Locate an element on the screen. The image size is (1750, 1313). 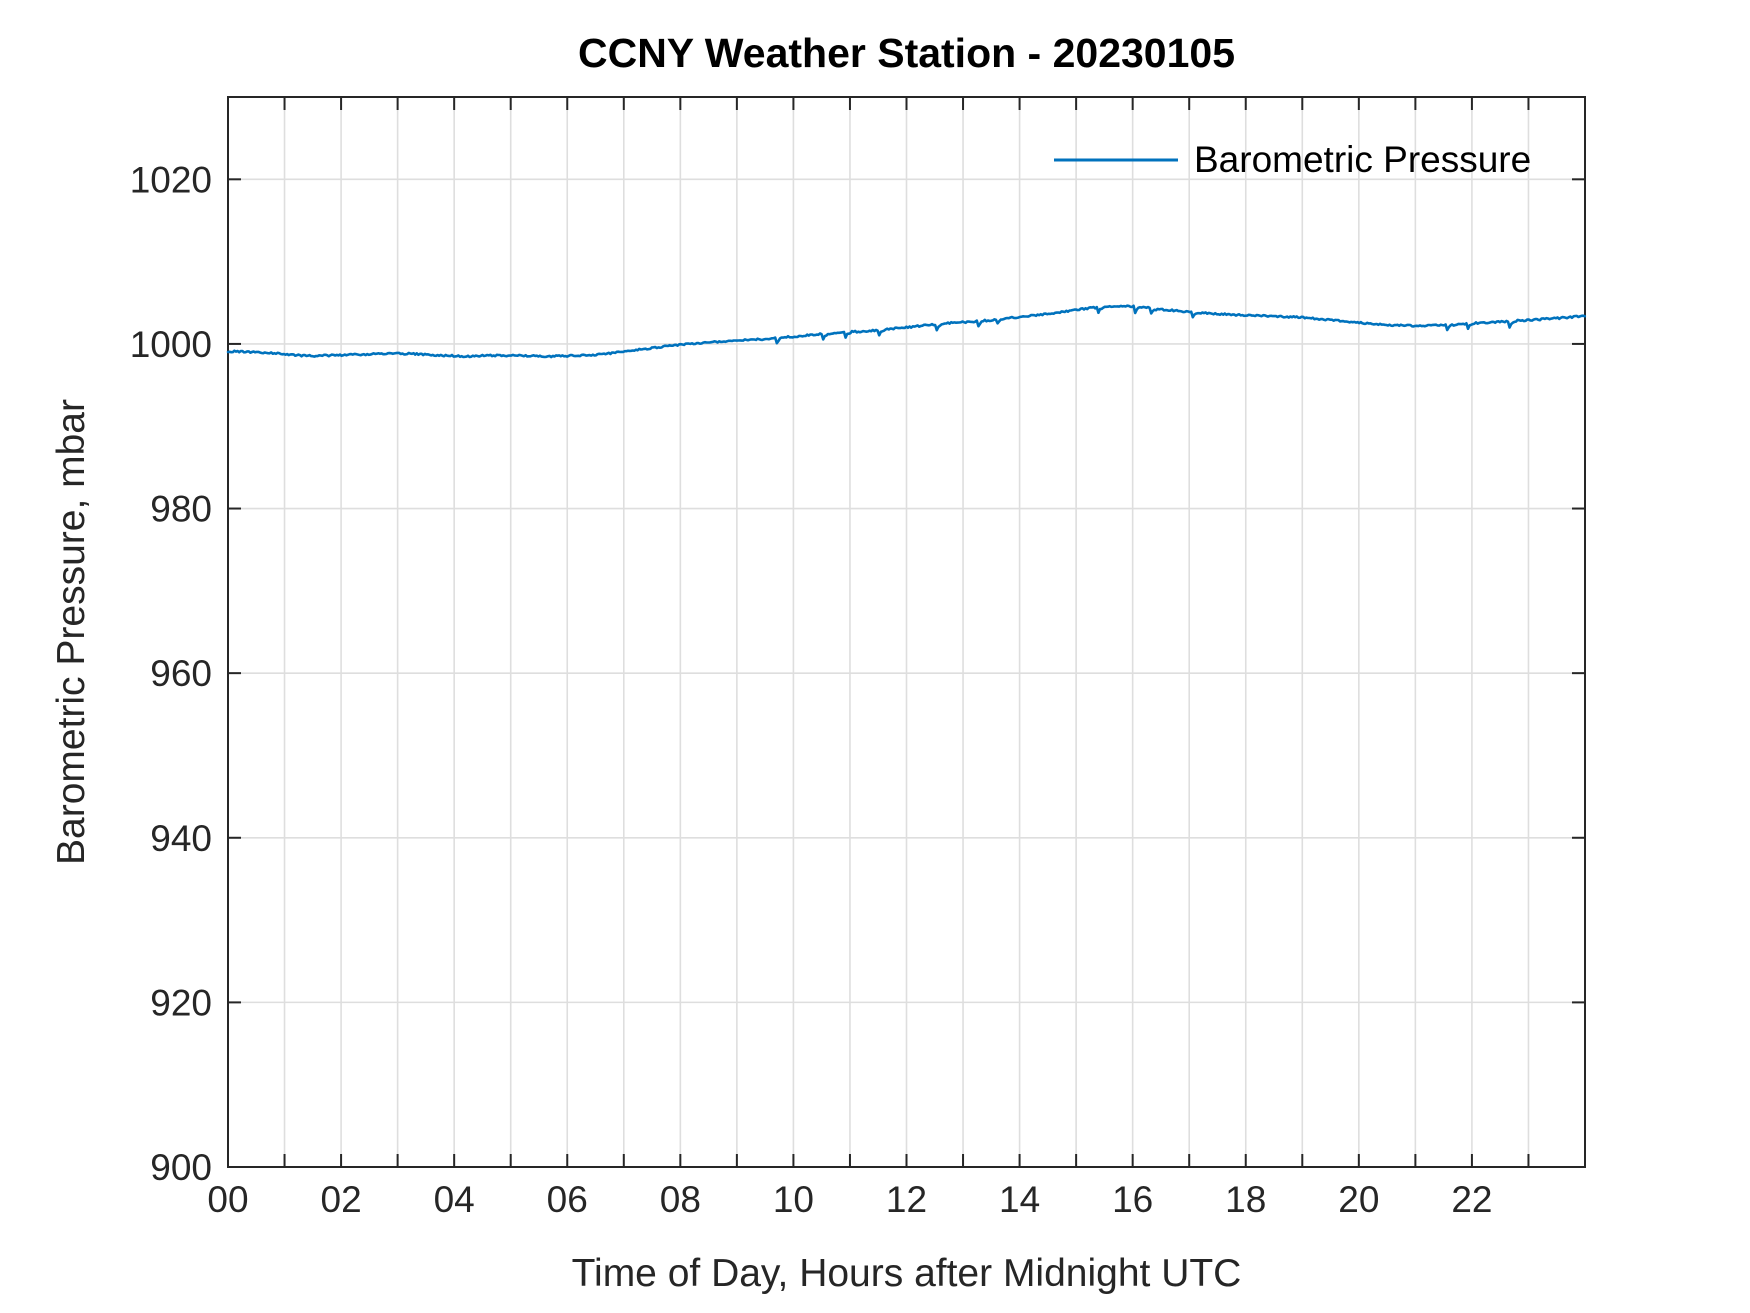
x-tick-label: 18 is located at coordinates (1245, 1199).